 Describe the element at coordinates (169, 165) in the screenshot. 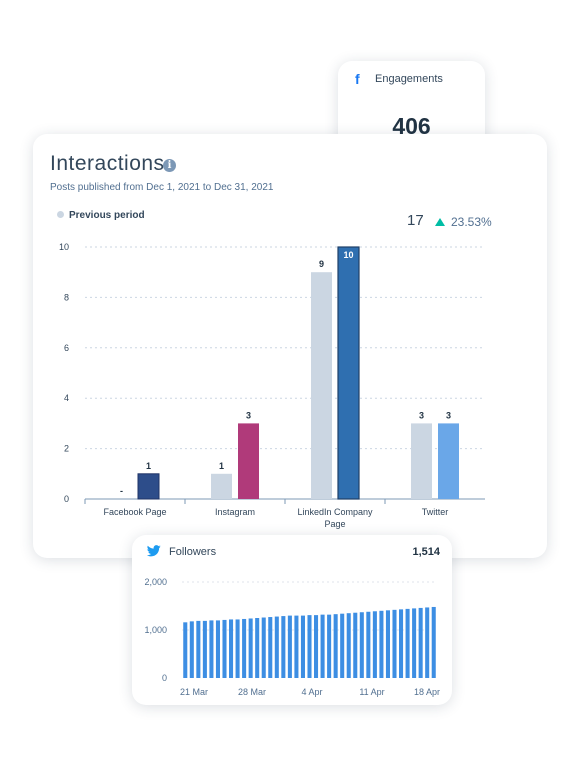

I see `info-icon: i` at that location.